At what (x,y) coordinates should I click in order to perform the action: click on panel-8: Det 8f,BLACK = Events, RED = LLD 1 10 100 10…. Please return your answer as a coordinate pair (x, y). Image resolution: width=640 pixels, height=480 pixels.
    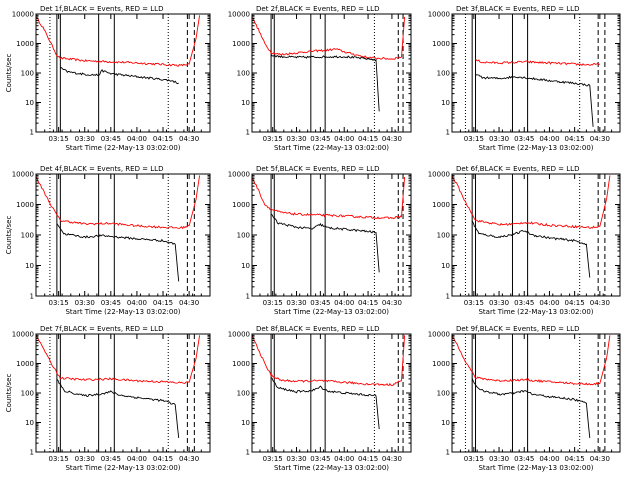
    Looking at the image, I should click on (320, 398).